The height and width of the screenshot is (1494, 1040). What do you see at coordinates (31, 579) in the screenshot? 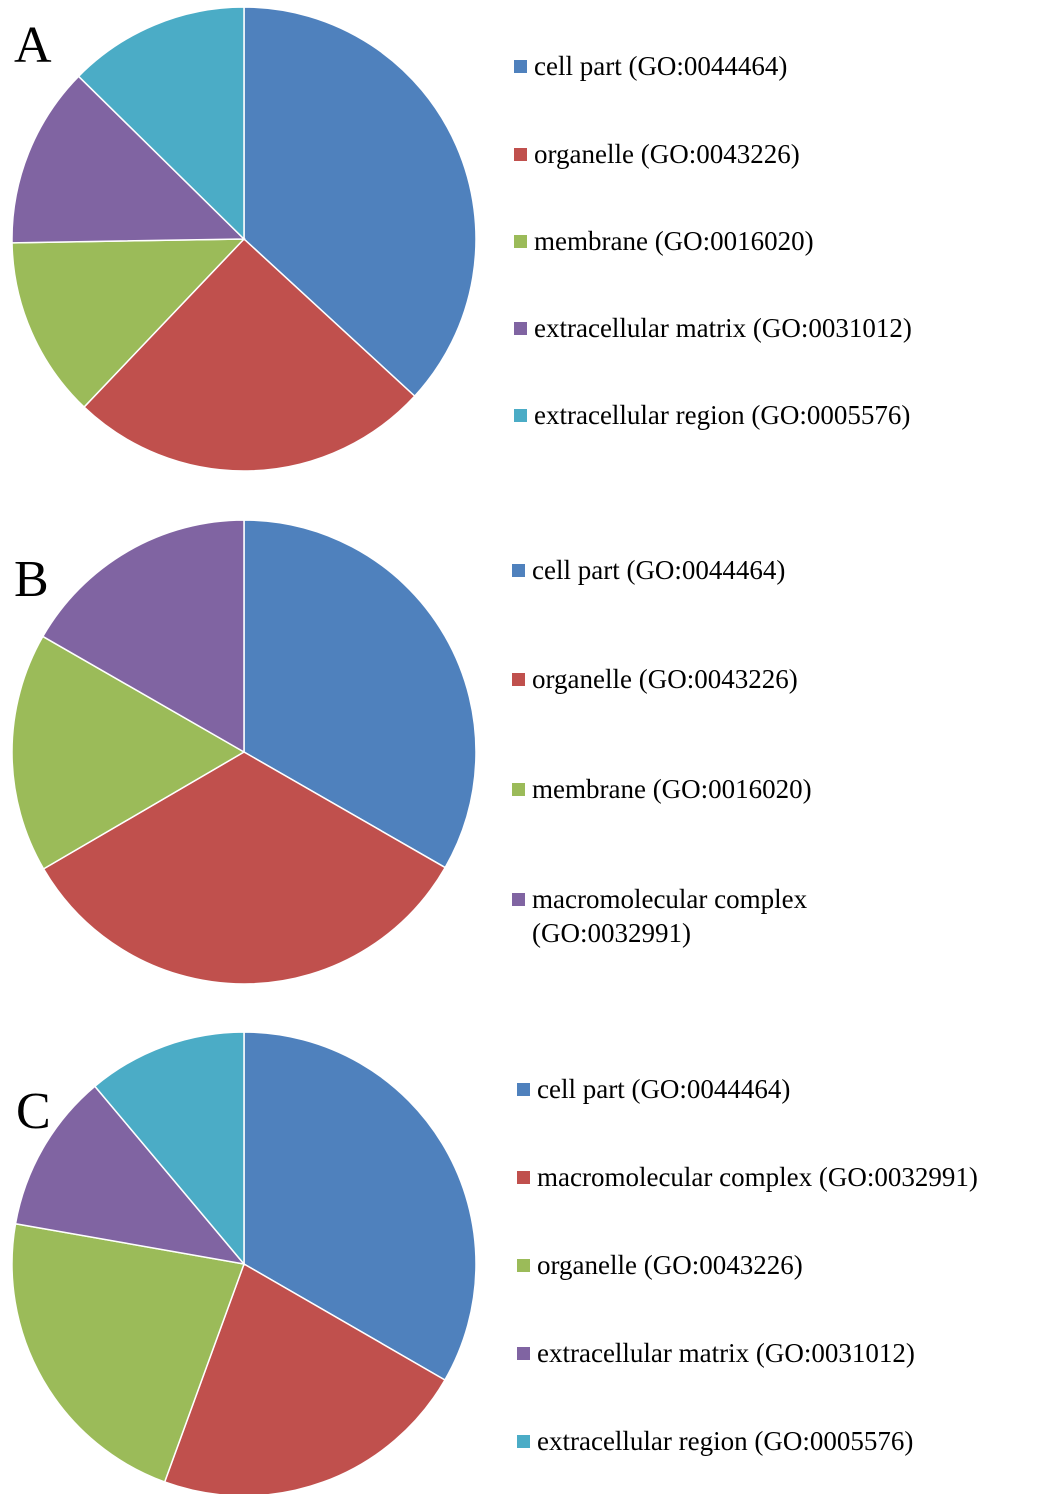
I see `panel-label: B` at bounding box center [31, 579].